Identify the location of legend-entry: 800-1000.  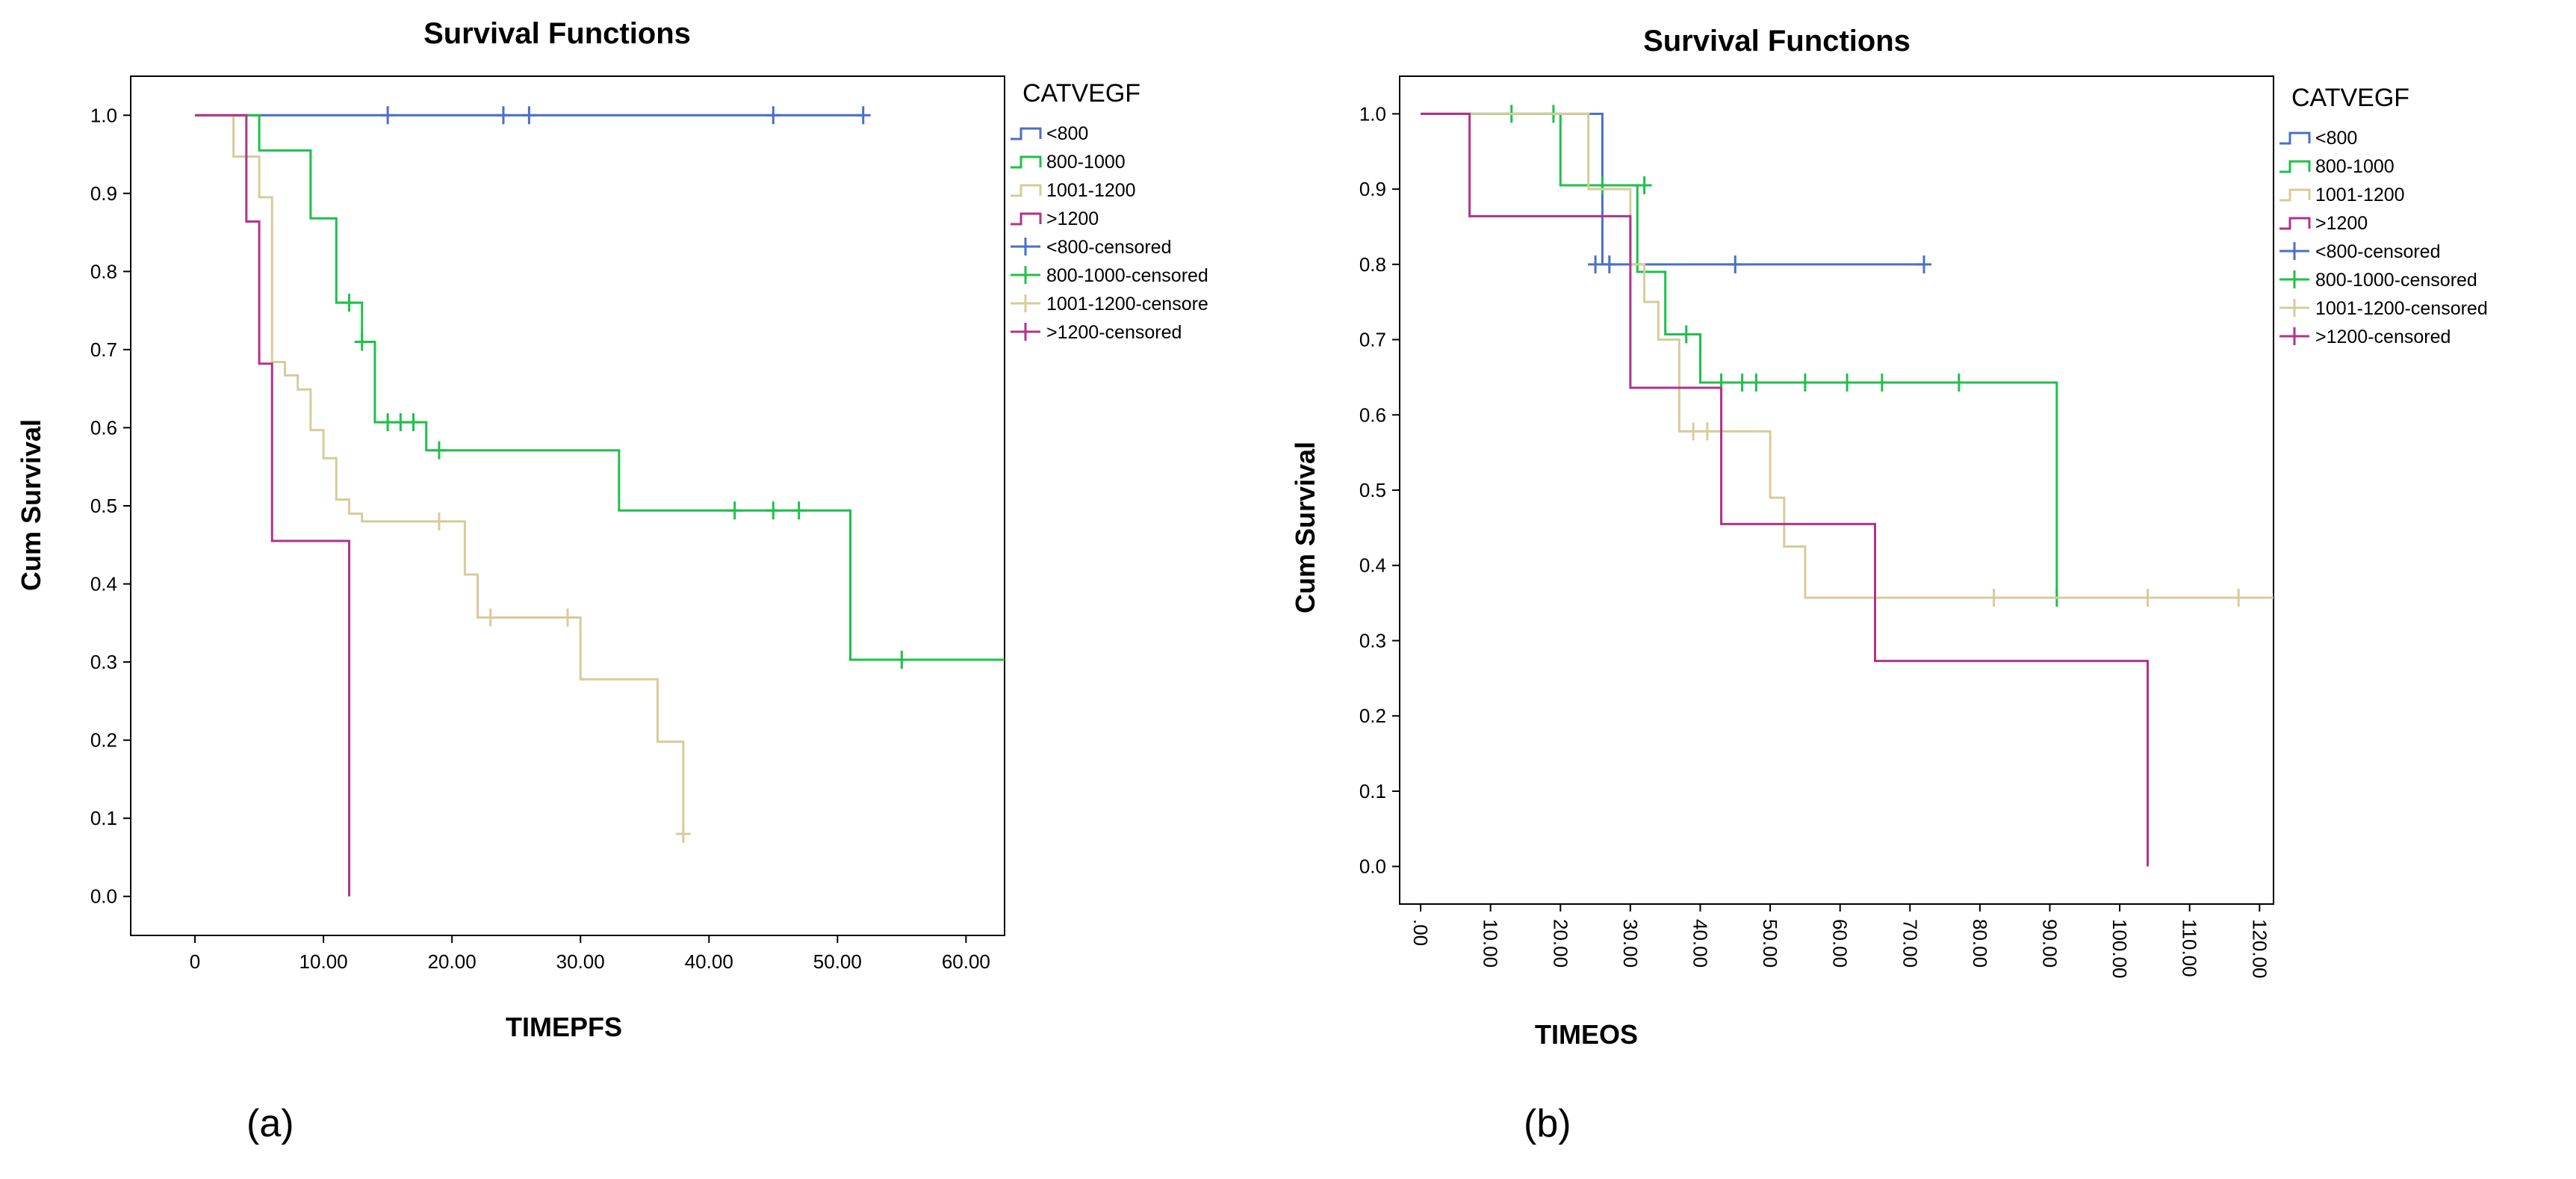
(1086, 162).